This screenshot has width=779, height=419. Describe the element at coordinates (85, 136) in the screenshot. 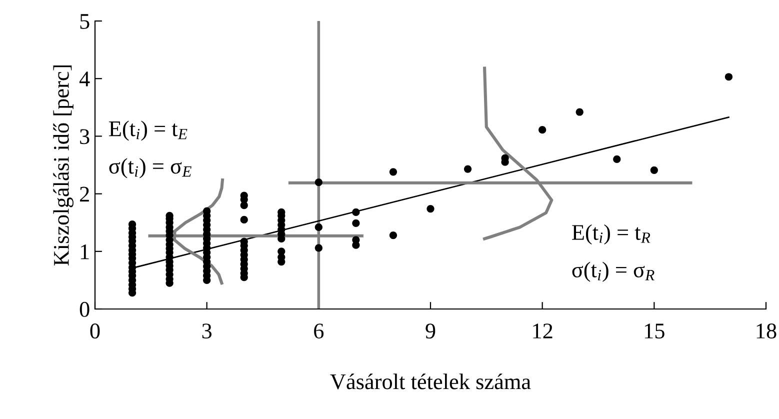

I see `y-tick-label: 3` at that location.